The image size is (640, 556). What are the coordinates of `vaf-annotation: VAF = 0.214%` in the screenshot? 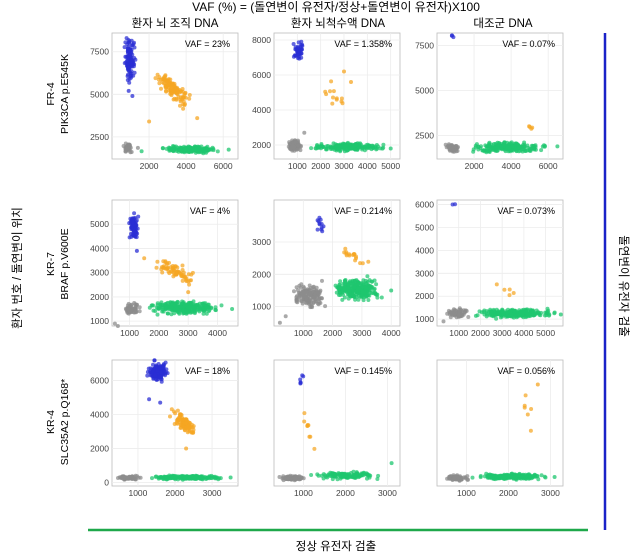 It's located at (363, 211).